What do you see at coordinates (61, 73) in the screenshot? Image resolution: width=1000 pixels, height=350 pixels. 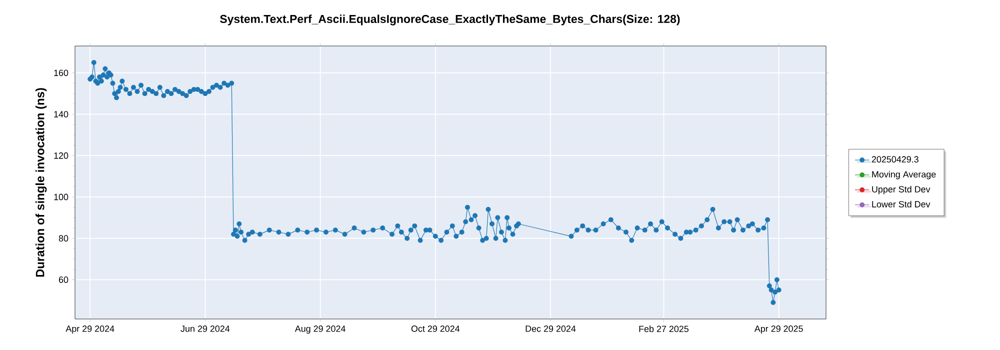 I see `y-tick-label: 160` at bounding box center [61, 73].